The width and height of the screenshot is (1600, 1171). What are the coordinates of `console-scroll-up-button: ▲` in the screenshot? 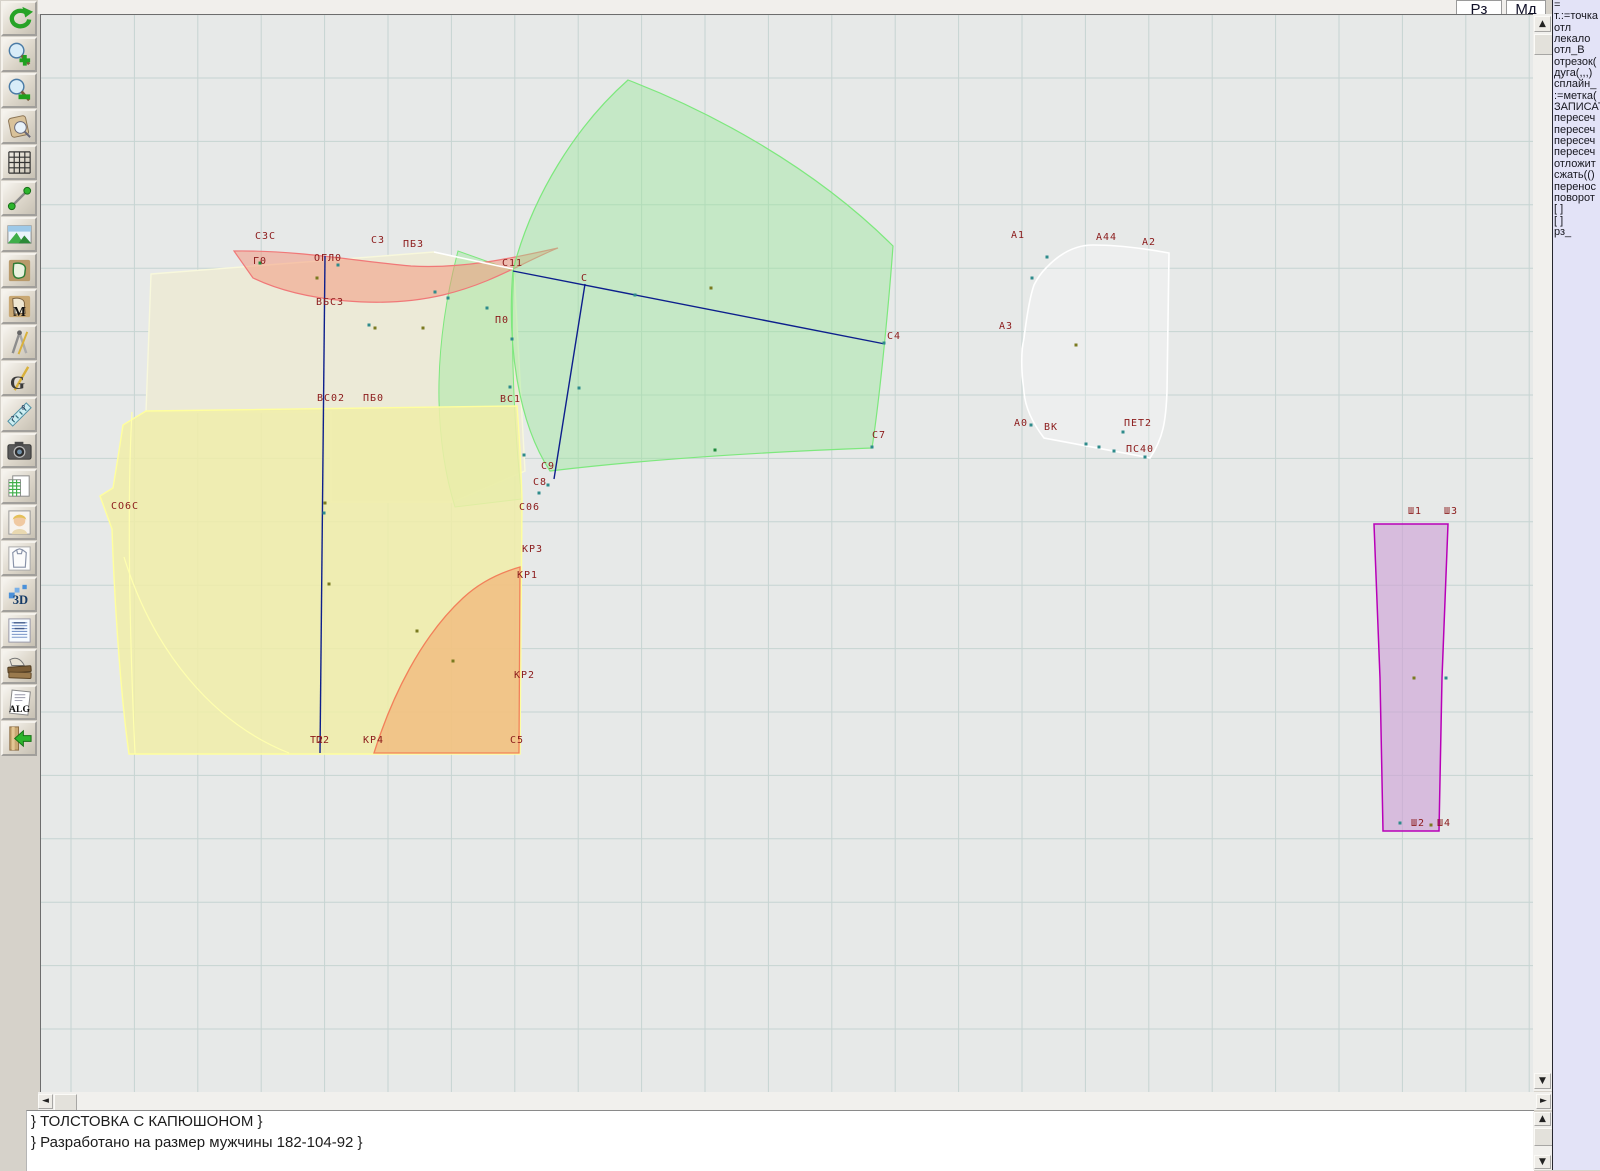 It's located at (1542, 1119).